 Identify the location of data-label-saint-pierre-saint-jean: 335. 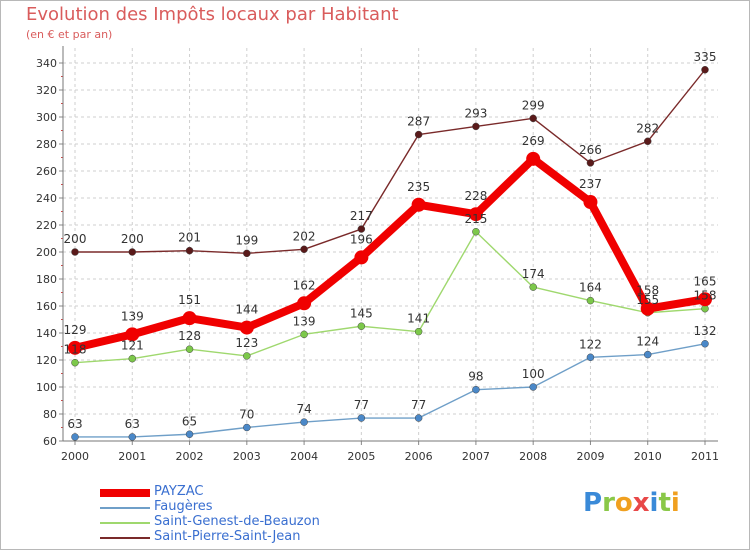
(705, 57).